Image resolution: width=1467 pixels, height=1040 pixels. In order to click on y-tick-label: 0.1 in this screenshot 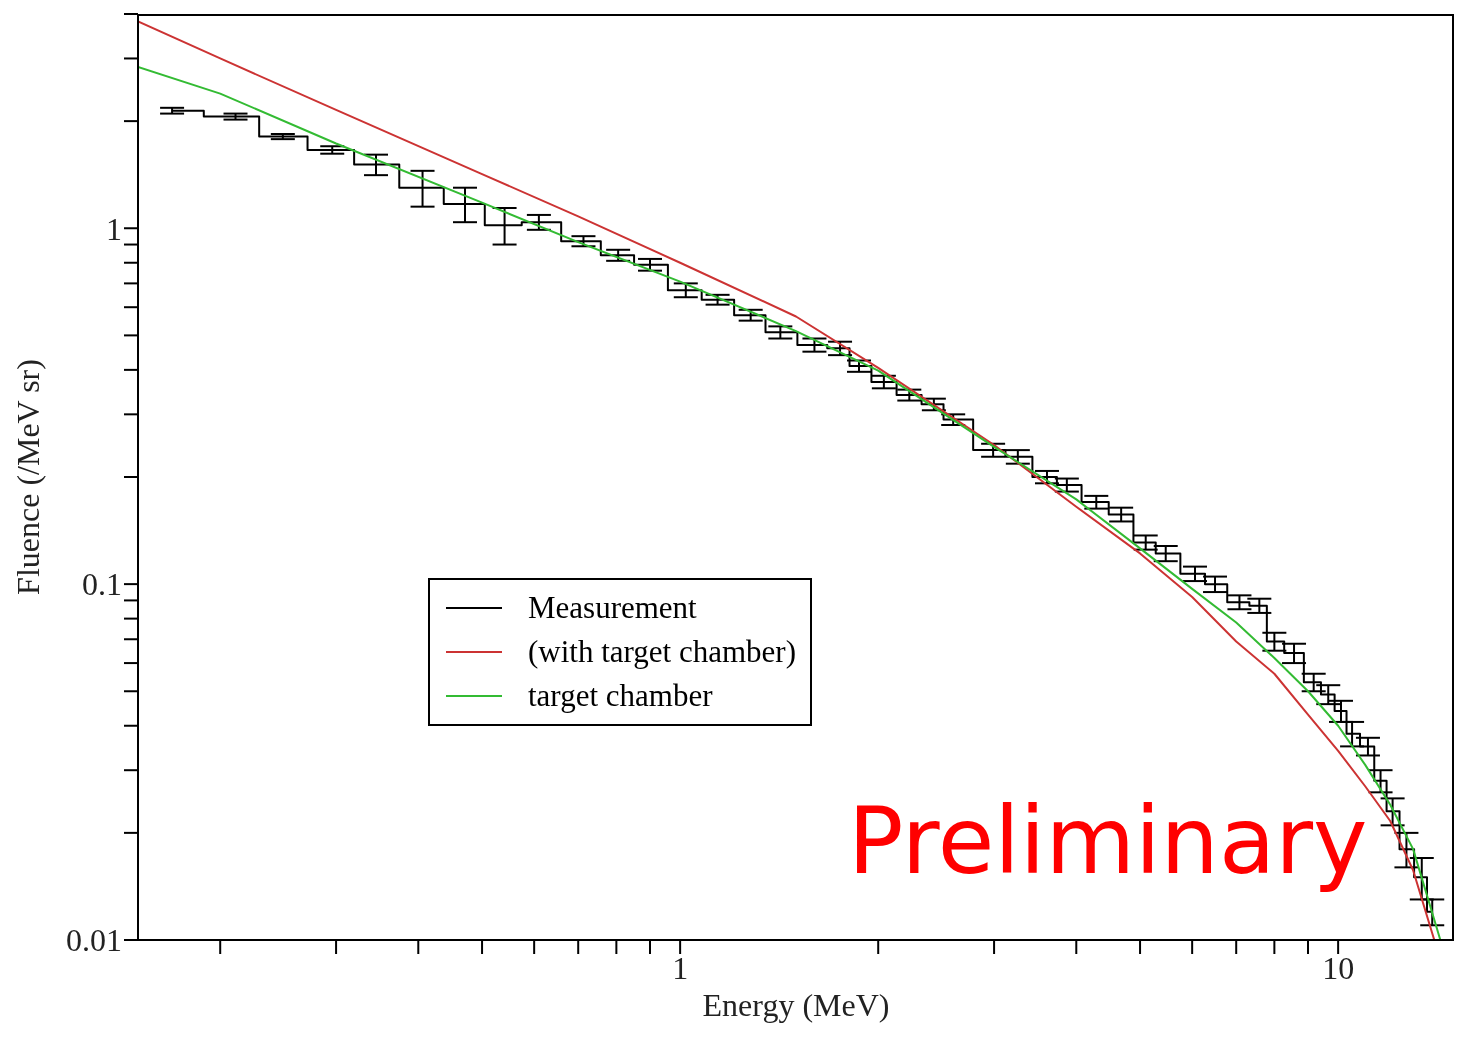, I will do `click(102, 584)`.